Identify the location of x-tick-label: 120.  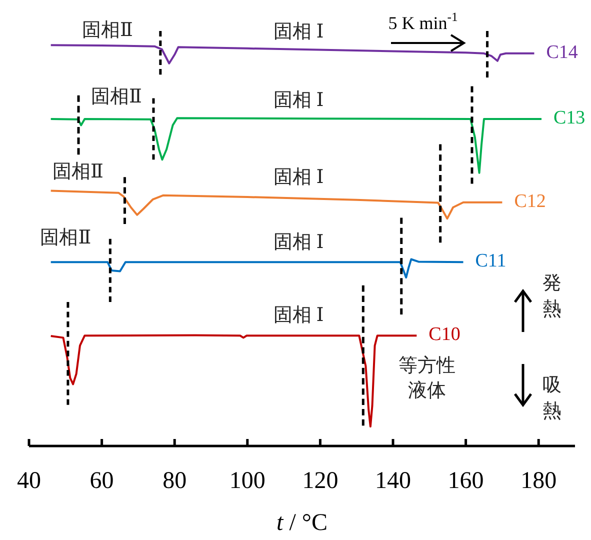
(320, 481).